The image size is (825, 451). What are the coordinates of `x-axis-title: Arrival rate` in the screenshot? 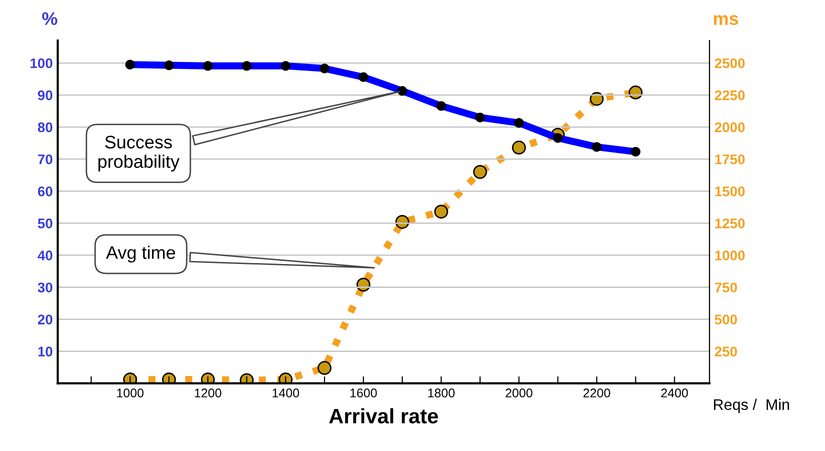 It's located at (383, 416).